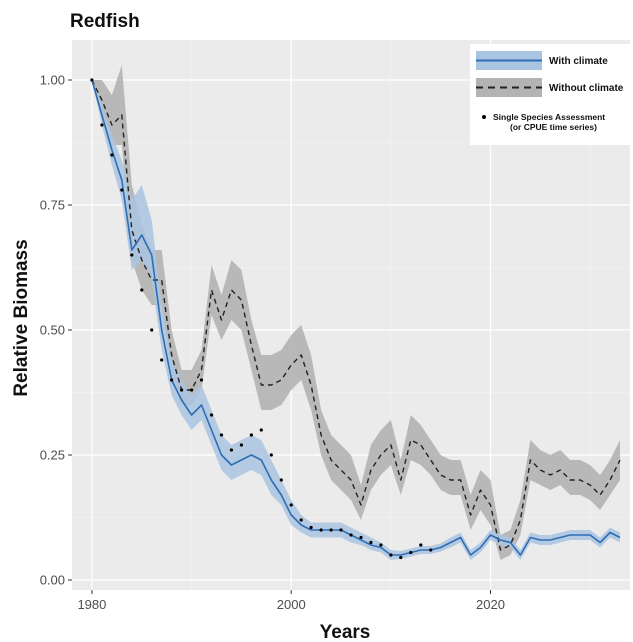 The image size is (633, 642). I want to click on legend-with-climate-label: With climate, so click(578, 61).